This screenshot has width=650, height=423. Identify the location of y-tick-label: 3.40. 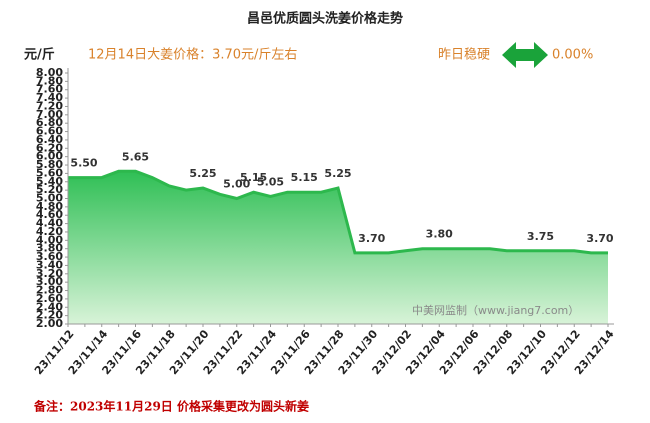
(49, 264).